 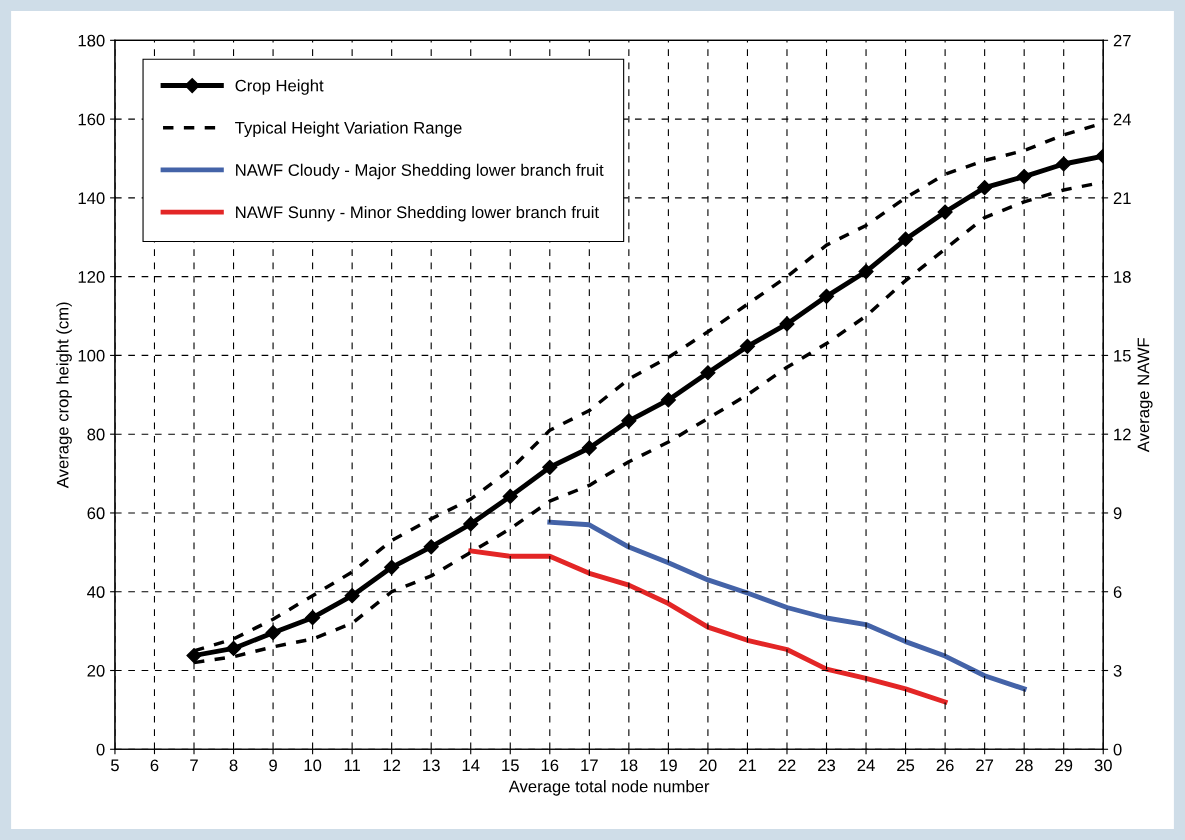 I want to click on x-tick-label: 11, so click(x=352, y=765).